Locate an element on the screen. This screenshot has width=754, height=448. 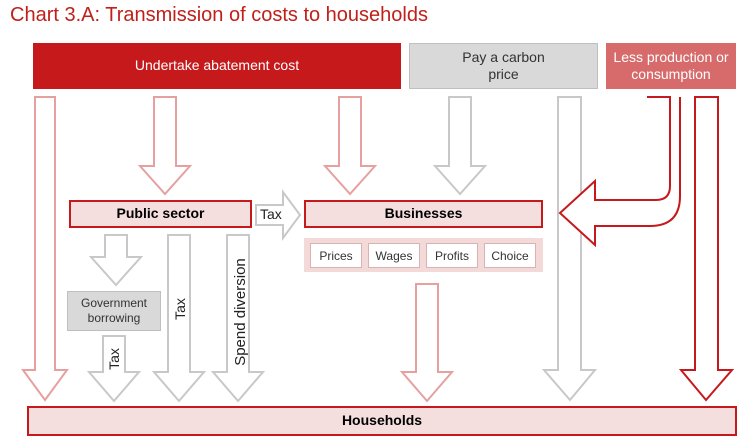
channel-wages: Wages is located at coordinates (394, 255).